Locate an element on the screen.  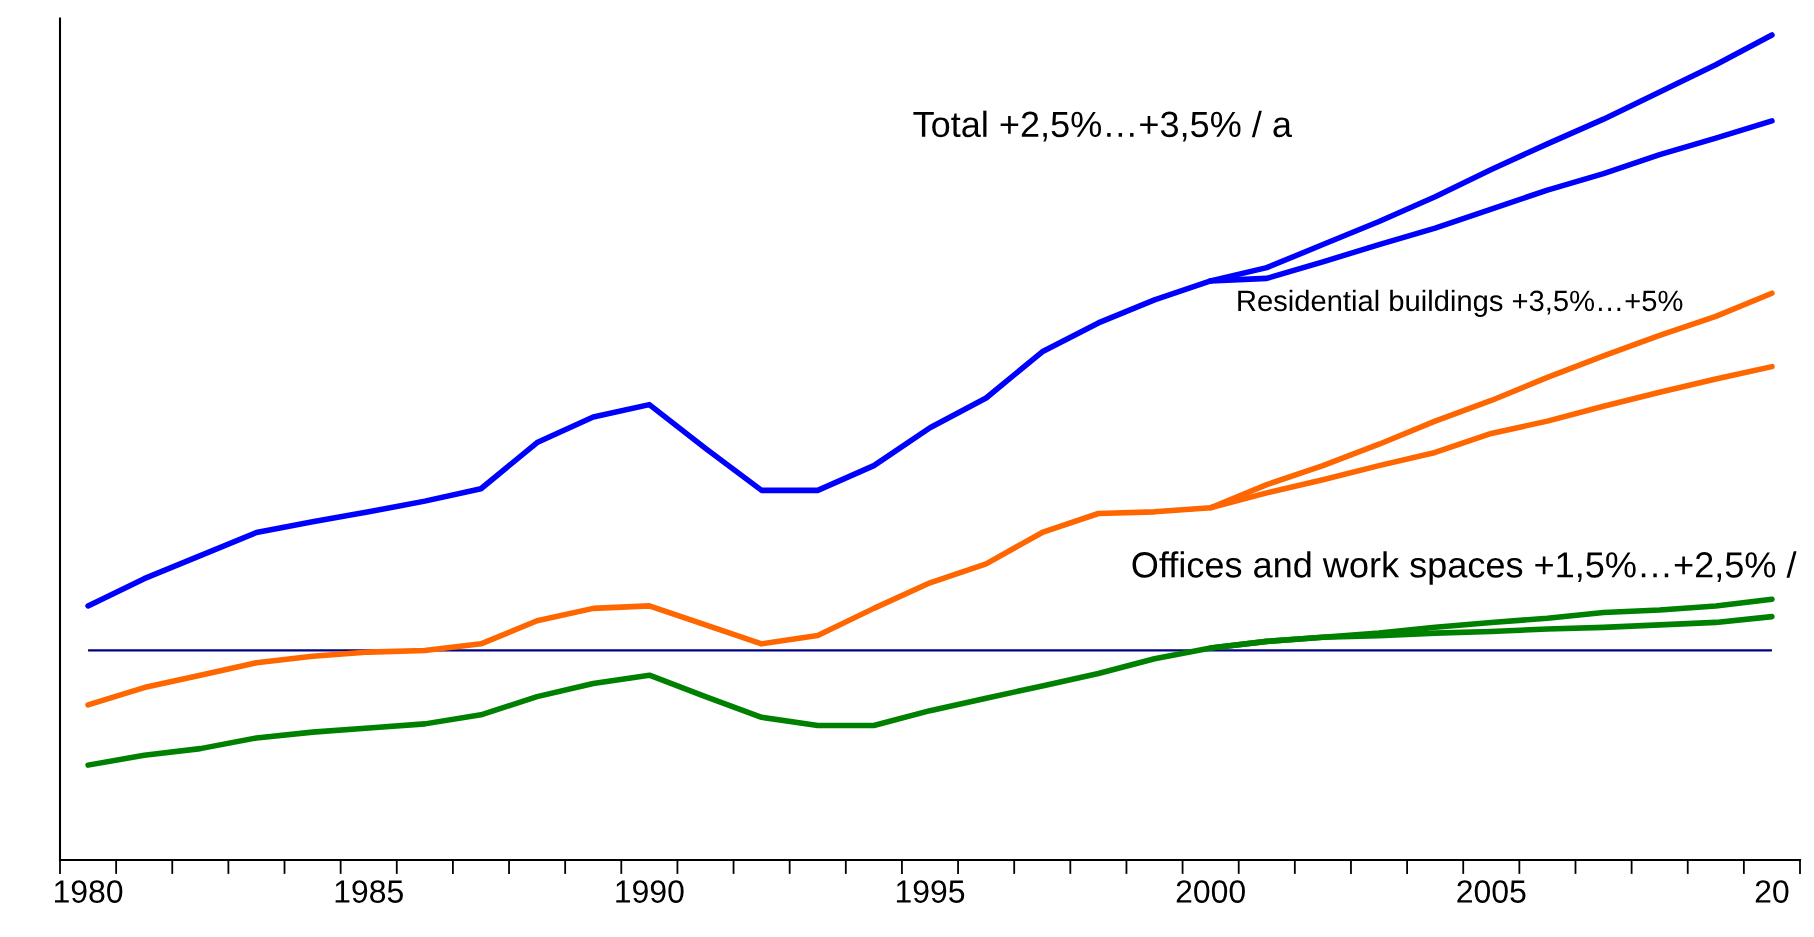
x-tick-label: 1980 is located at coordinates (88, 891).